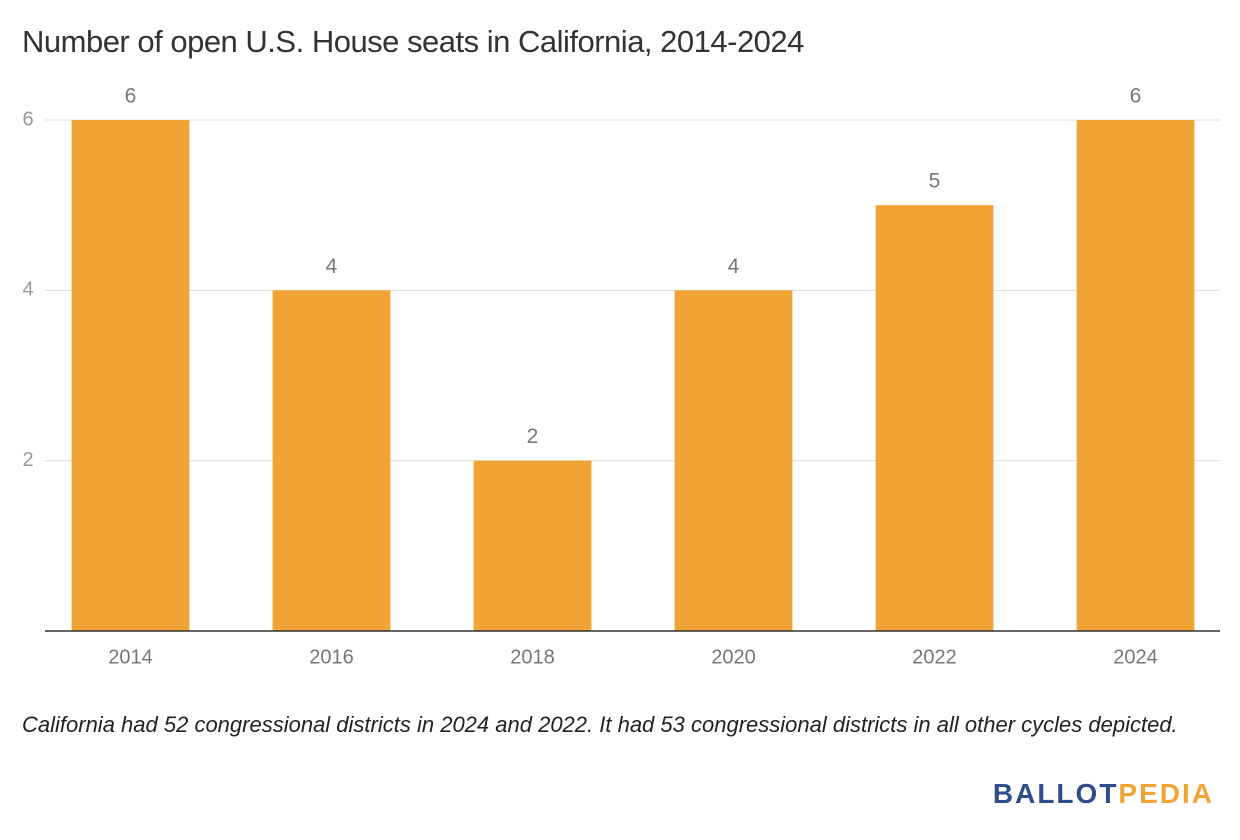 The image size is (1240, 840). I want to click on x-tick-label: 2022, so click(934, 657).